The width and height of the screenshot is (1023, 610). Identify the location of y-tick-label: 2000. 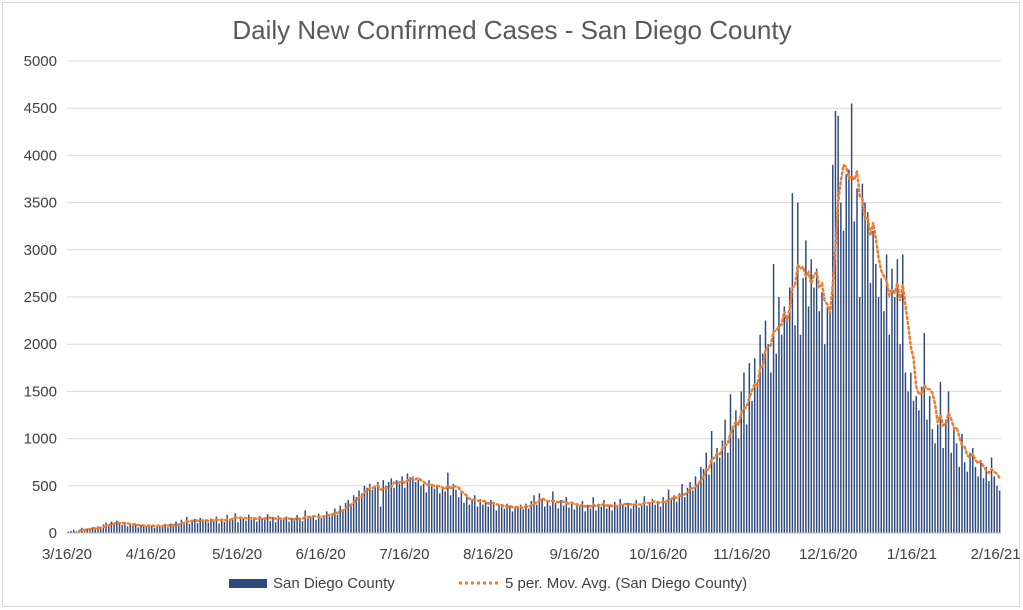
(40, 344).